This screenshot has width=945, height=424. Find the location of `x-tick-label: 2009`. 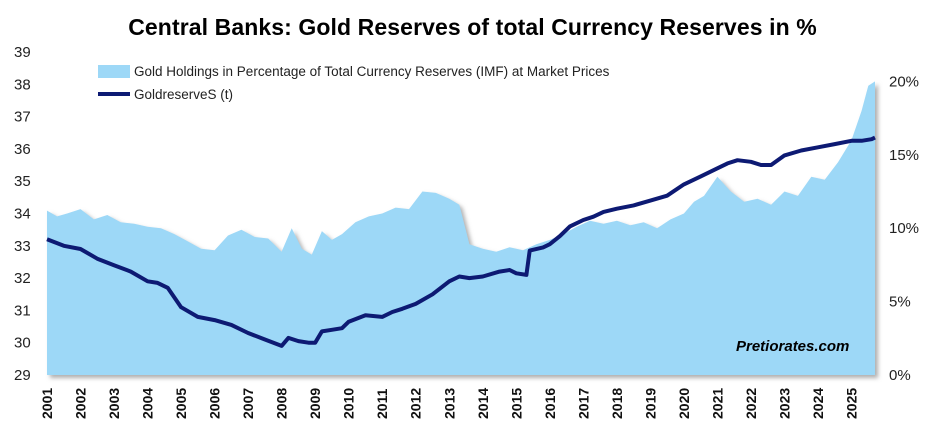

x-tick-label: 2009 is located at coordinates (315, 403).